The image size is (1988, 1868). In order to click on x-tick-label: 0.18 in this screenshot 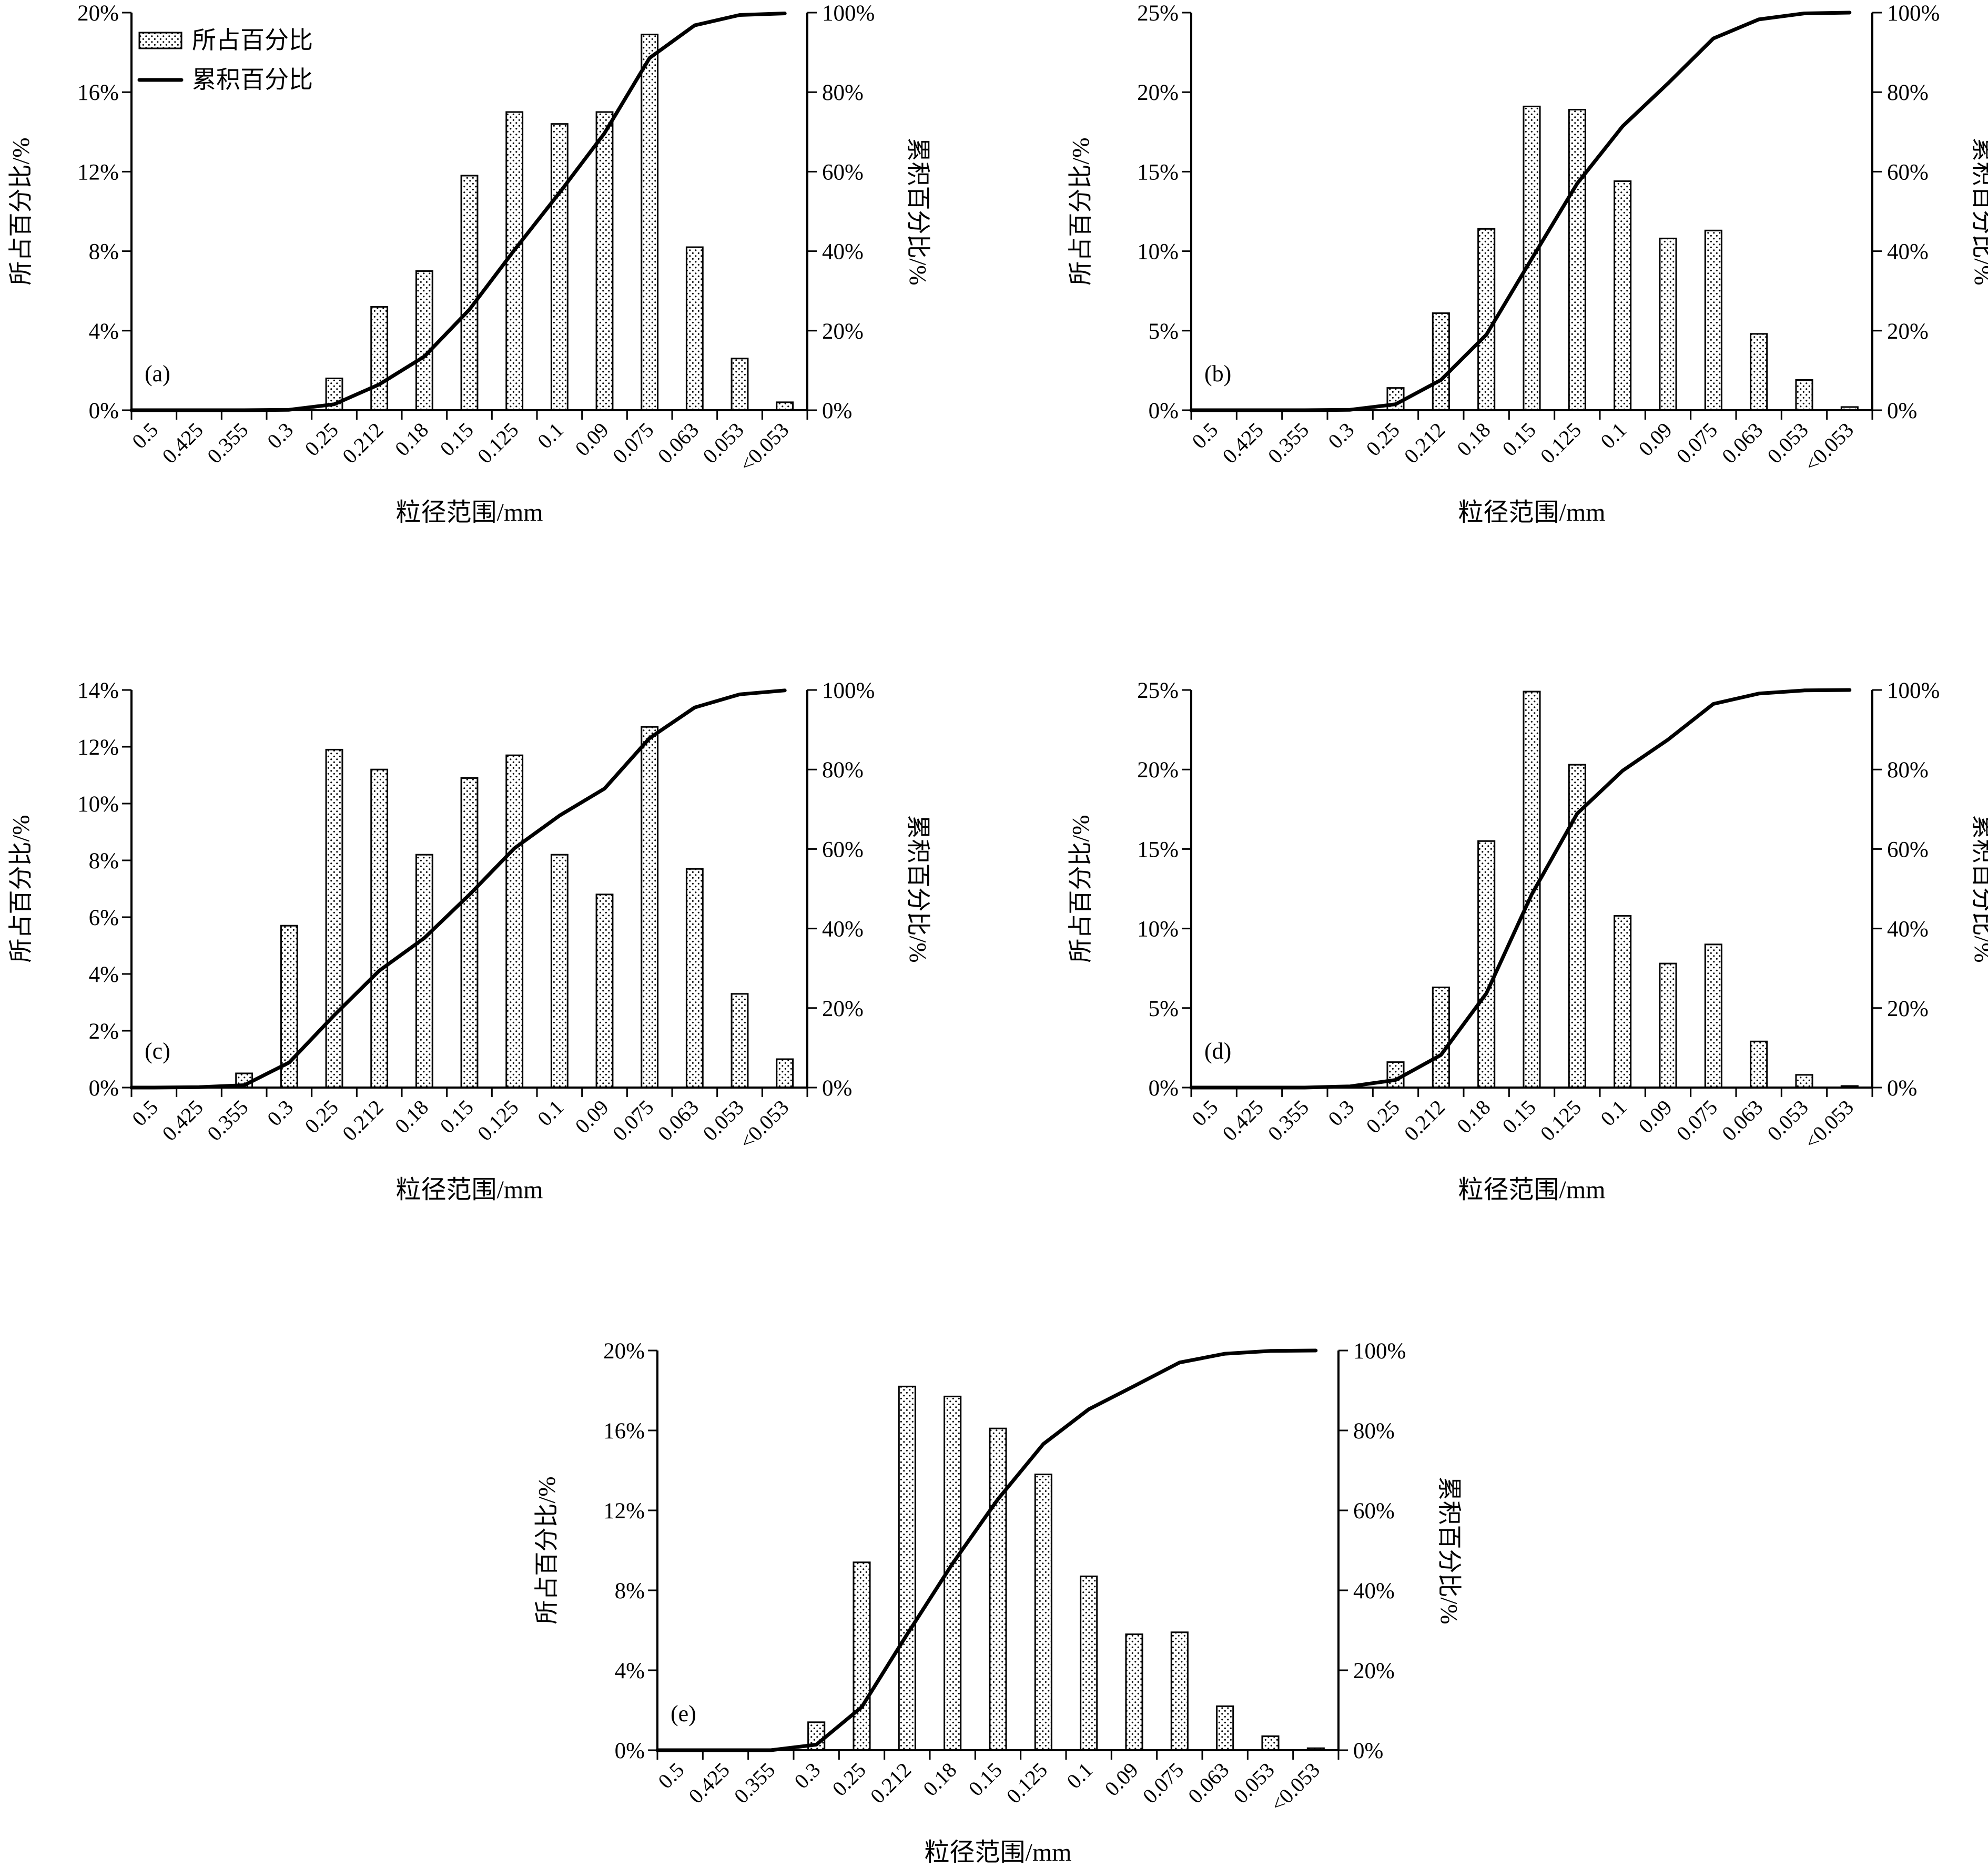, I will do `click(411, 1116)`.